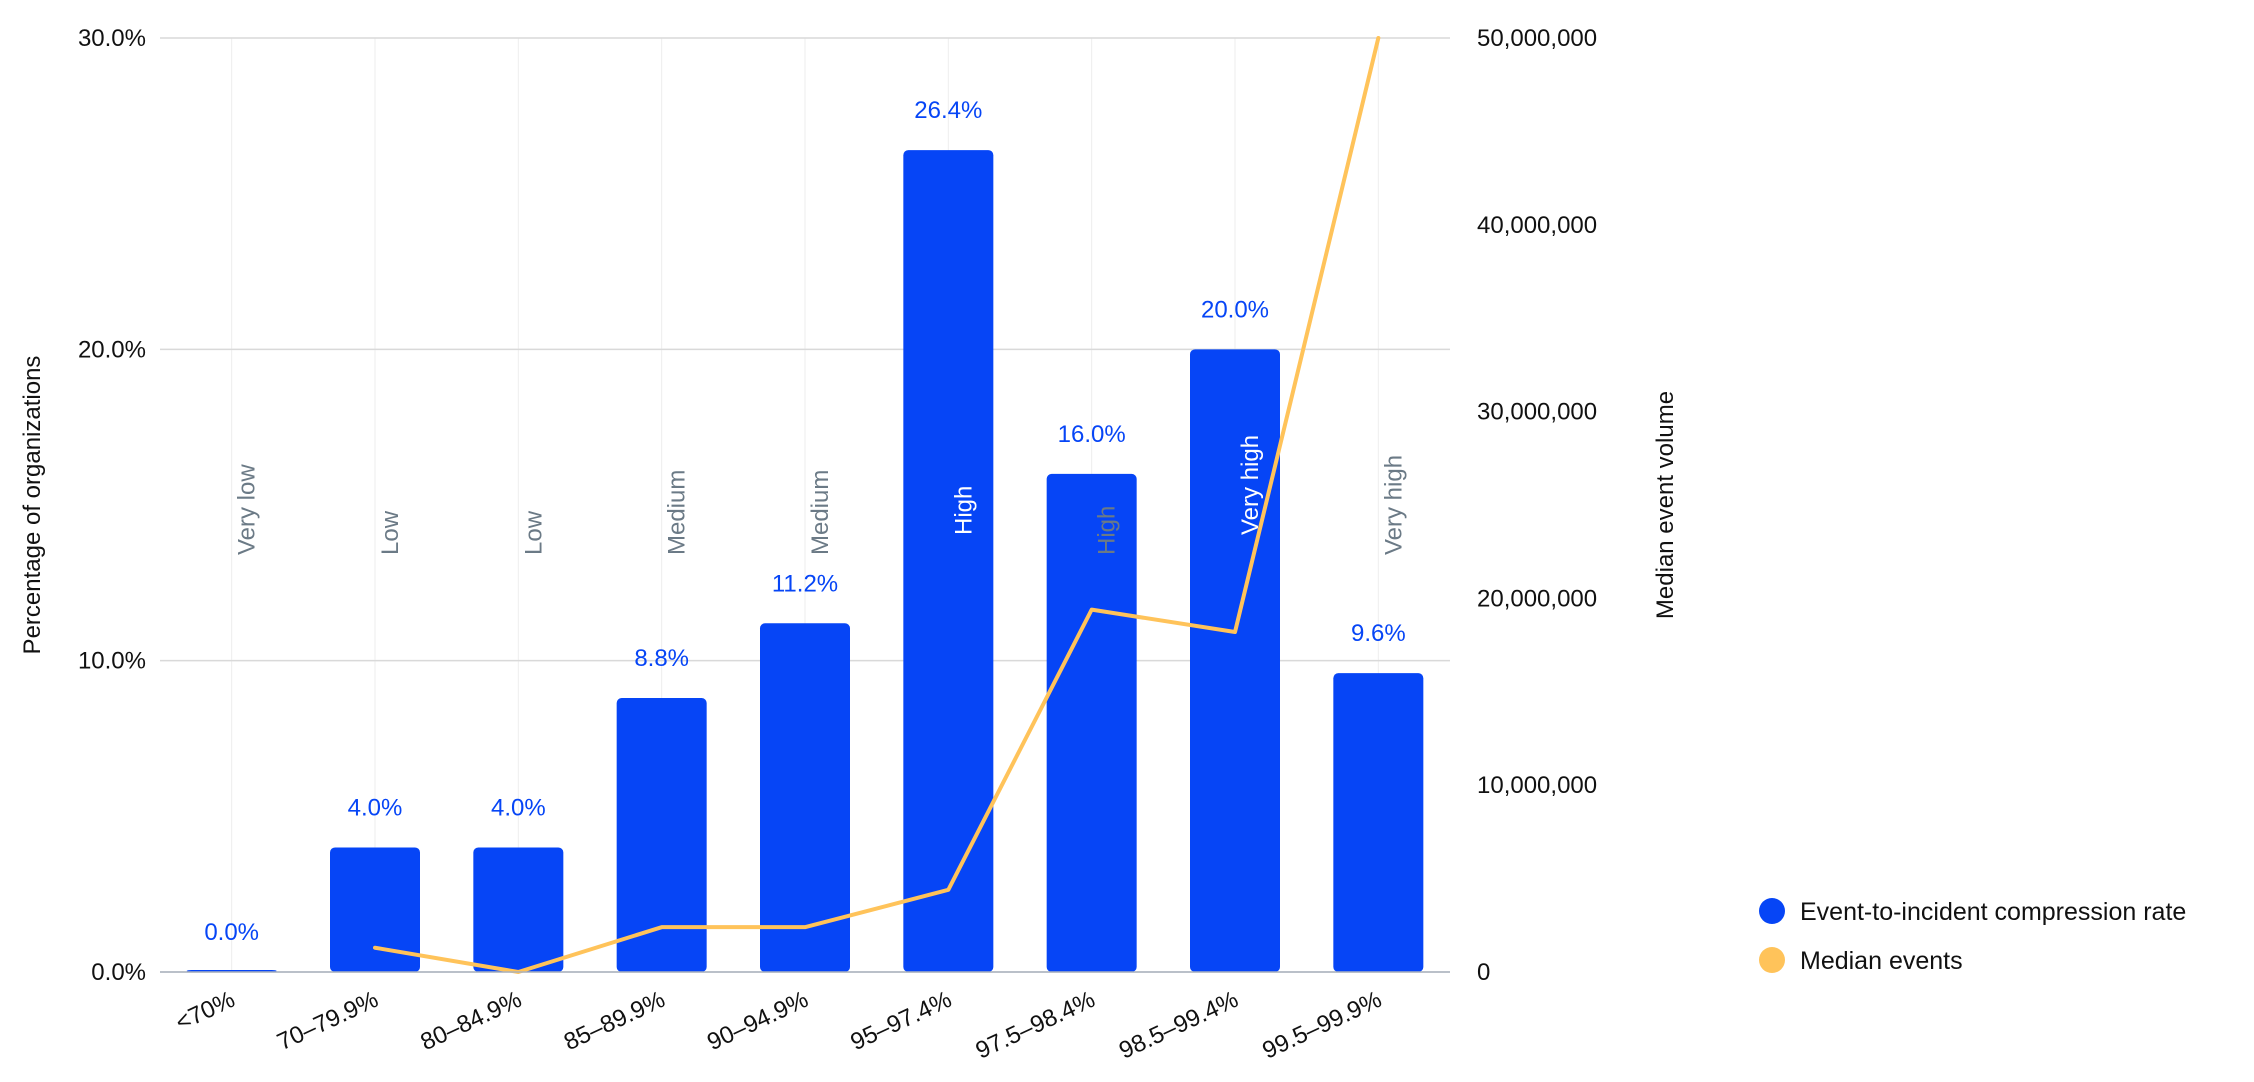 This screenshot has width=2254, height=1082. What do you see at coordinates (1881, 961) in the screenshot?
I see `legend-label-line: Median events` at bounding box center [1881, 961].